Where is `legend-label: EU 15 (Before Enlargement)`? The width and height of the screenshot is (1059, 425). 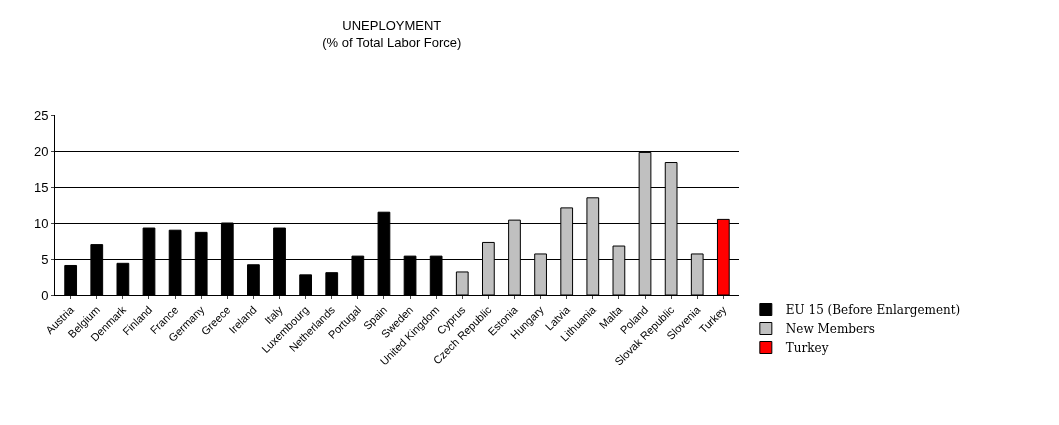
legend-label: EU 15 (Before Enlargement) is located at coordinates (873, 310).